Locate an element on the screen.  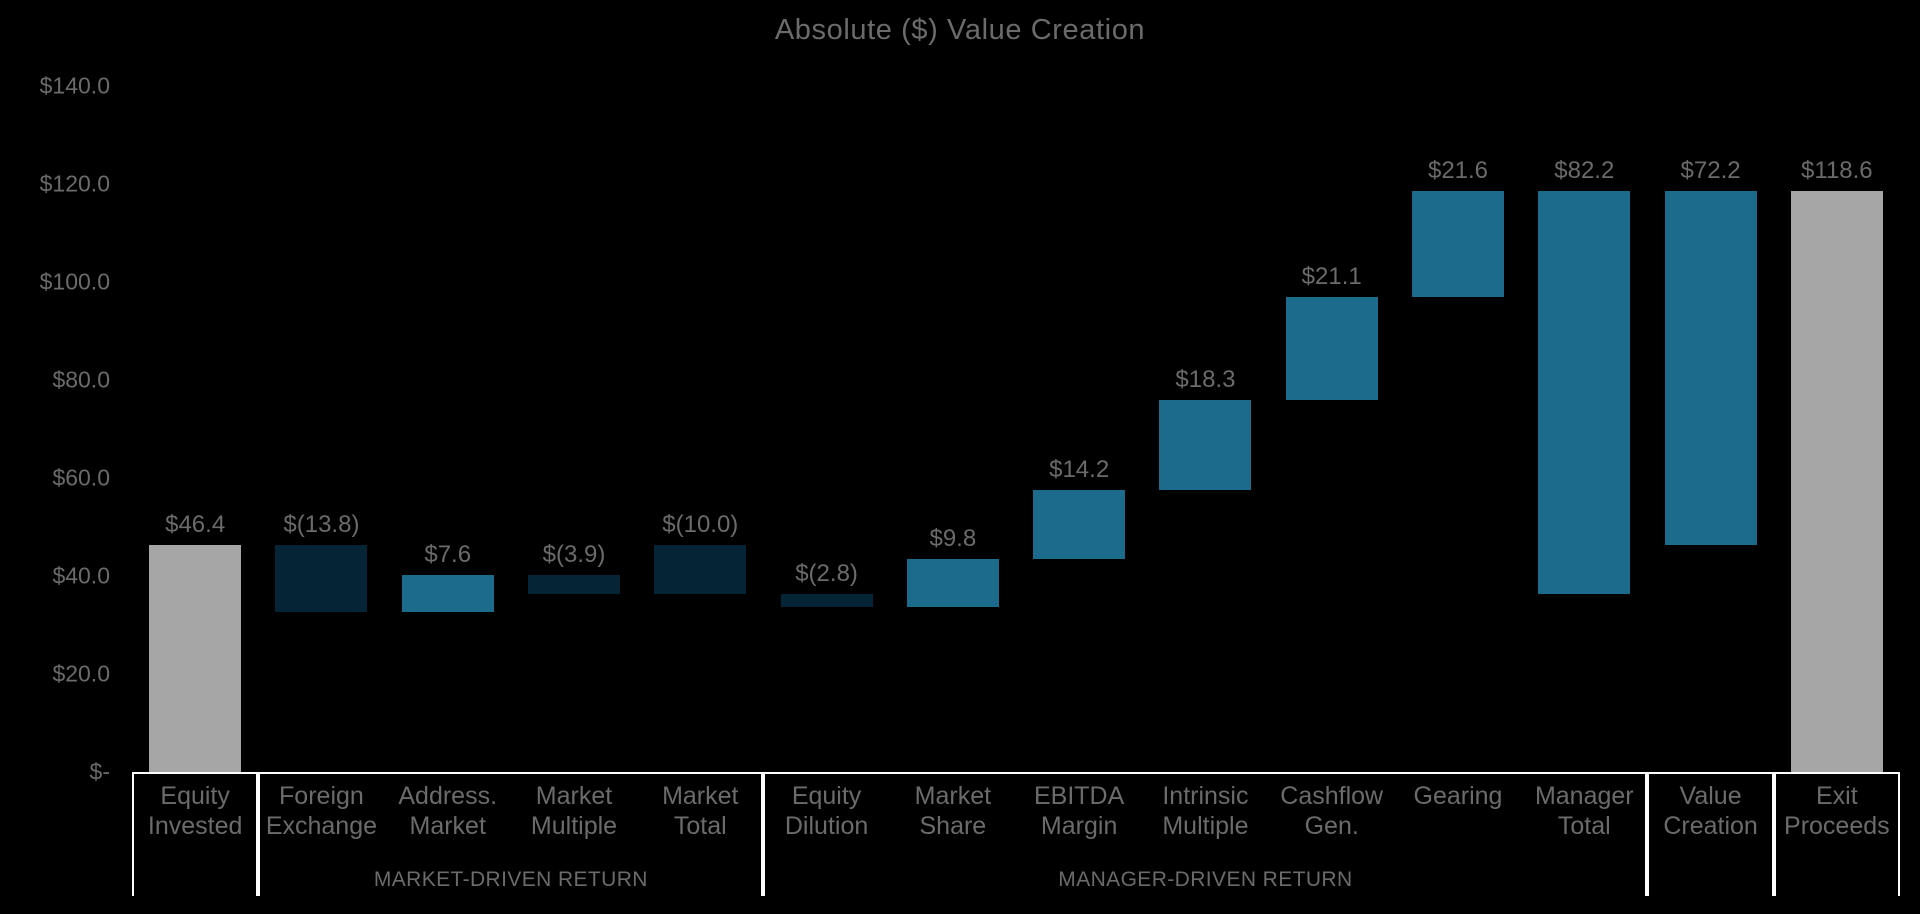
category-label-line2: Exchange is located at coordinates (321, 825).